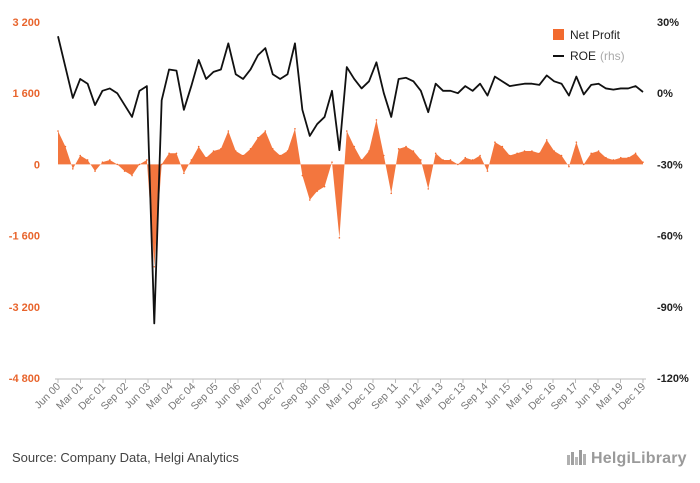 The width and height of the screenshot is (700, 483). Describe the element at coordinates (125, 457) in the screenshot. I see `source-note: Source: Company Data, Helgi Analytics` at that location.